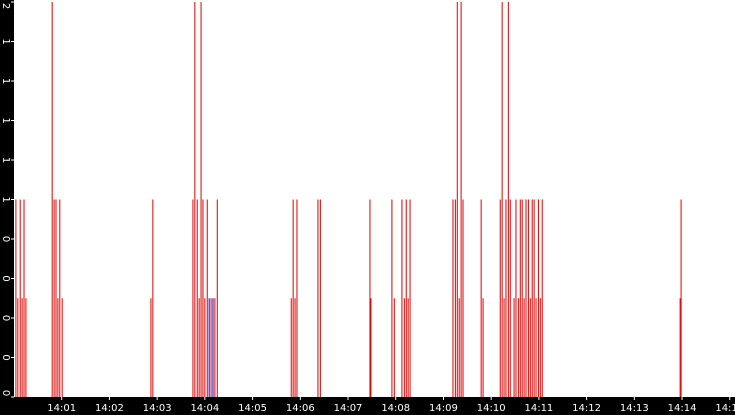  I want to click on x-tick-label: 14:11, so click(538, 408).